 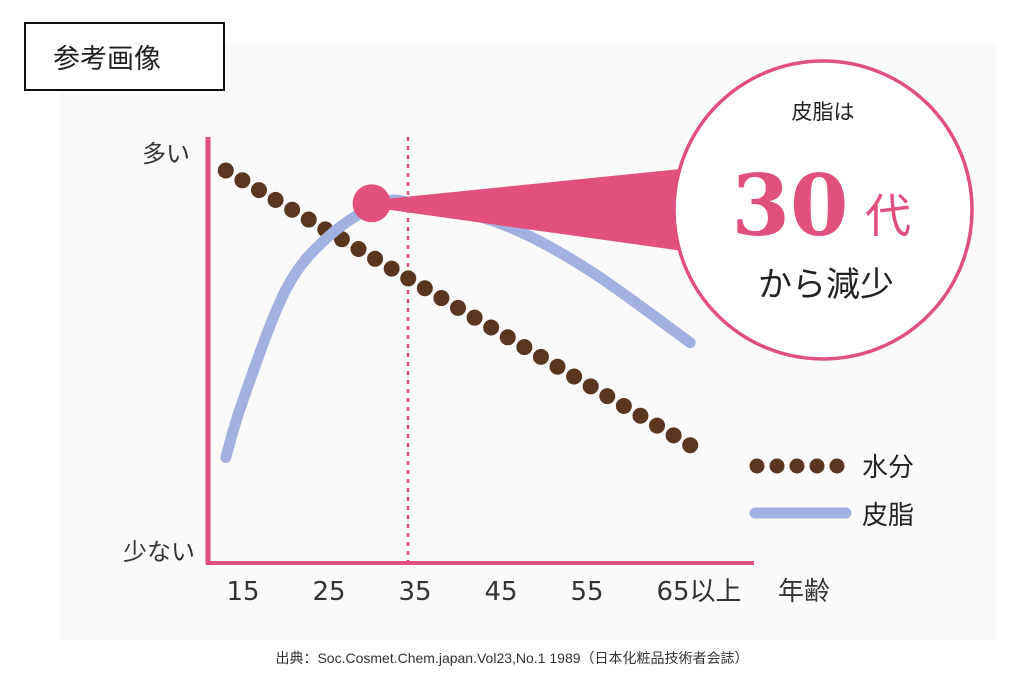 I want to click on reference-label-text: 参考画像, so click(x=107, y=59).